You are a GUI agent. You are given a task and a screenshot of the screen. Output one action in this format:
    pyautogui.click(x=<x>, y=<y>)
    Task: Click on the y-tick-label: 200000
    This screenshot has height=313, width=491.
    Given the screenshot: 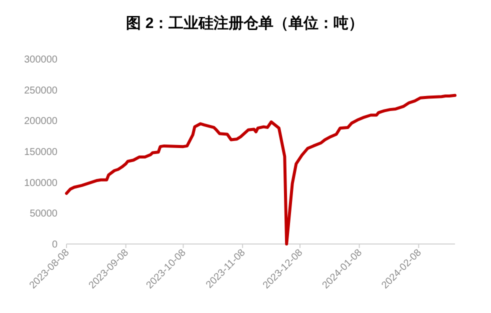 What is the action you would take?
    pyautogui.click(x=41, y=122)
    